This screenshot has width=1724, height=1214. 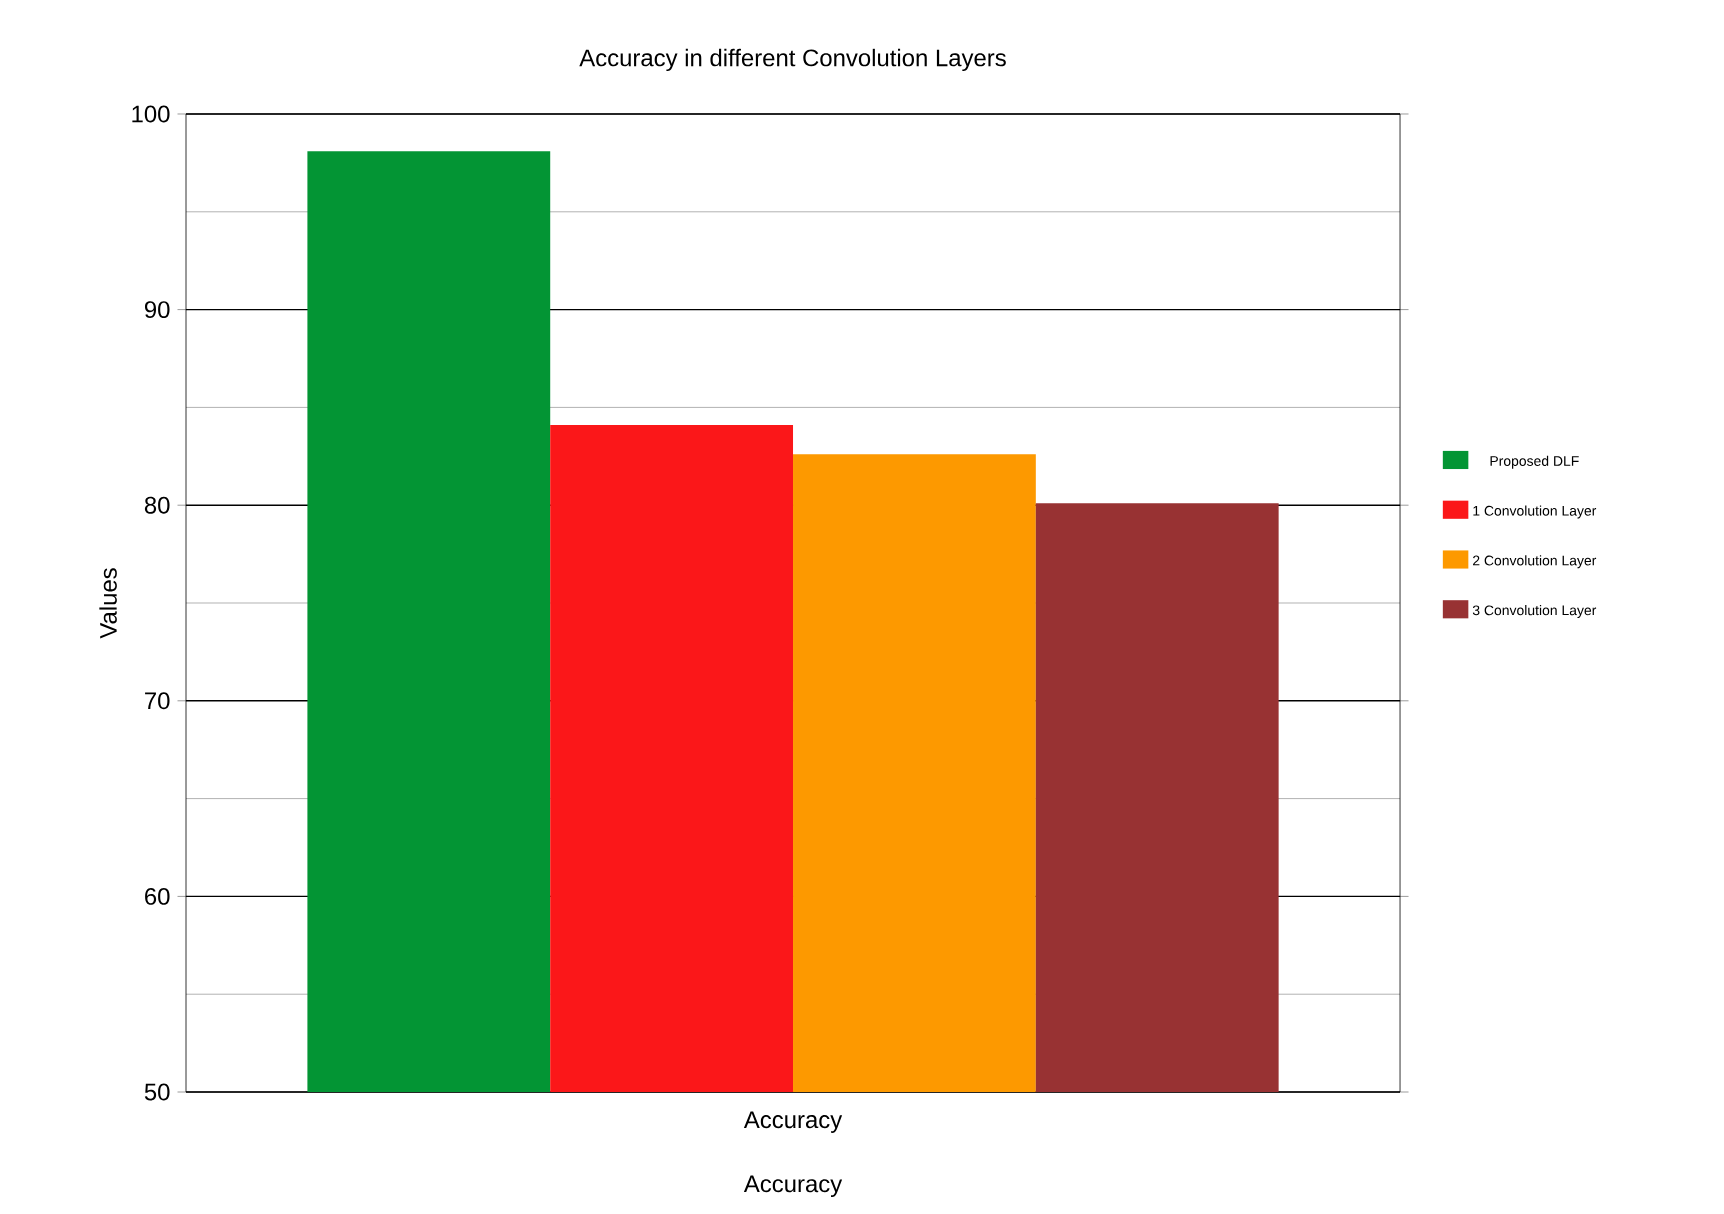 I want to click on y-tick-label: 90, so click(x=157, y=310).